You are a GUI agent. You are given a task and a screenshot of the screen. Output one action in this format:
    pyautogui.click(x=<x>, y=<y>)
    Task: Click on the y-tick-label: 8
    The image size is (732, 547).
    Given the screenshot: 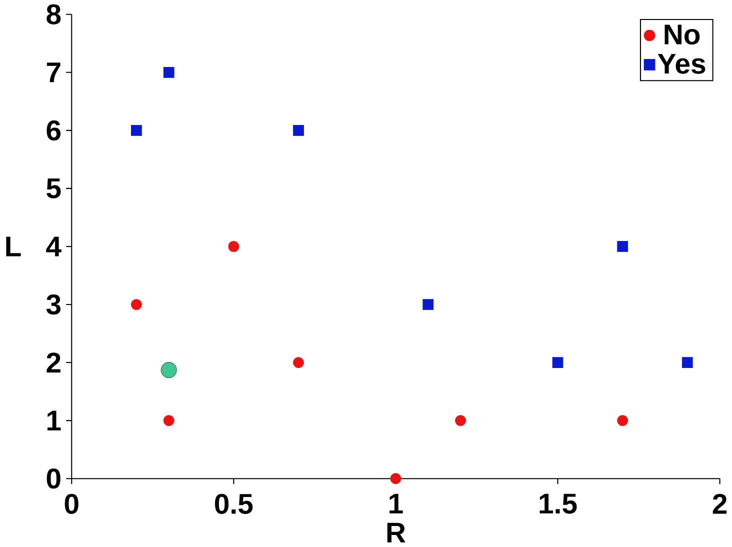 What is the action you would take?
    pyautogui.click(x=53, y=14)
    